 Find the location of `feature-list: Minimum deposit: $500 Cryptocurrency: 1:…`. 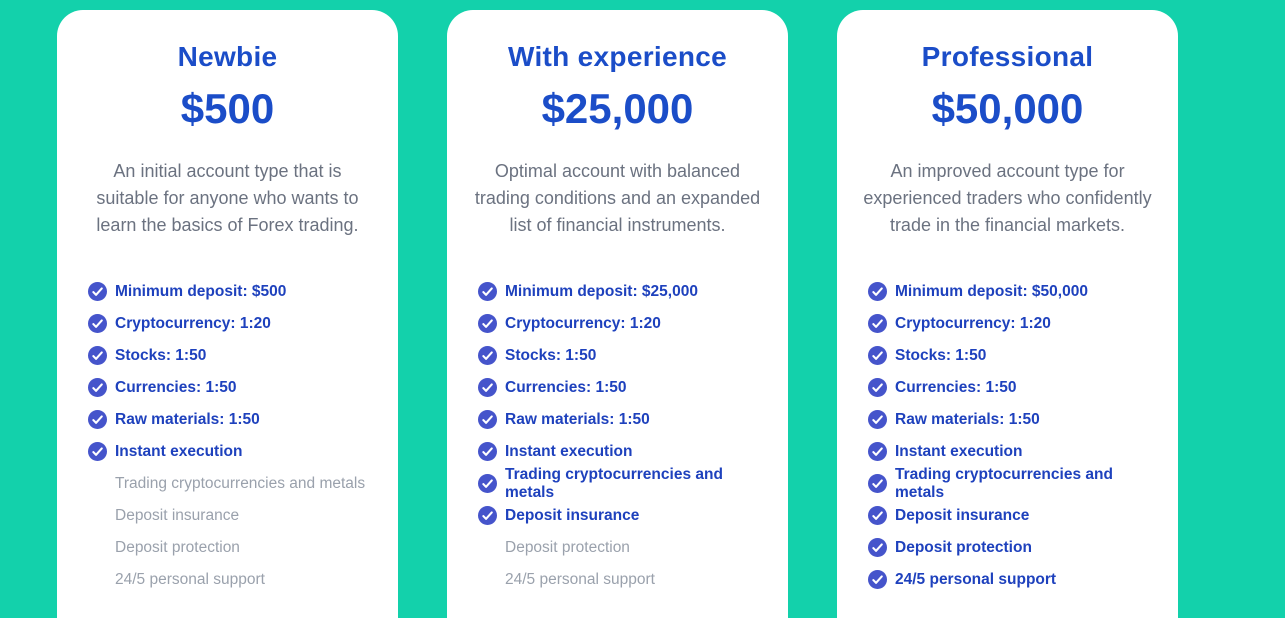

feature-list: Minimum deposit: $500 Cryptocurrency: 1:… is located at coordinates (235, 442).